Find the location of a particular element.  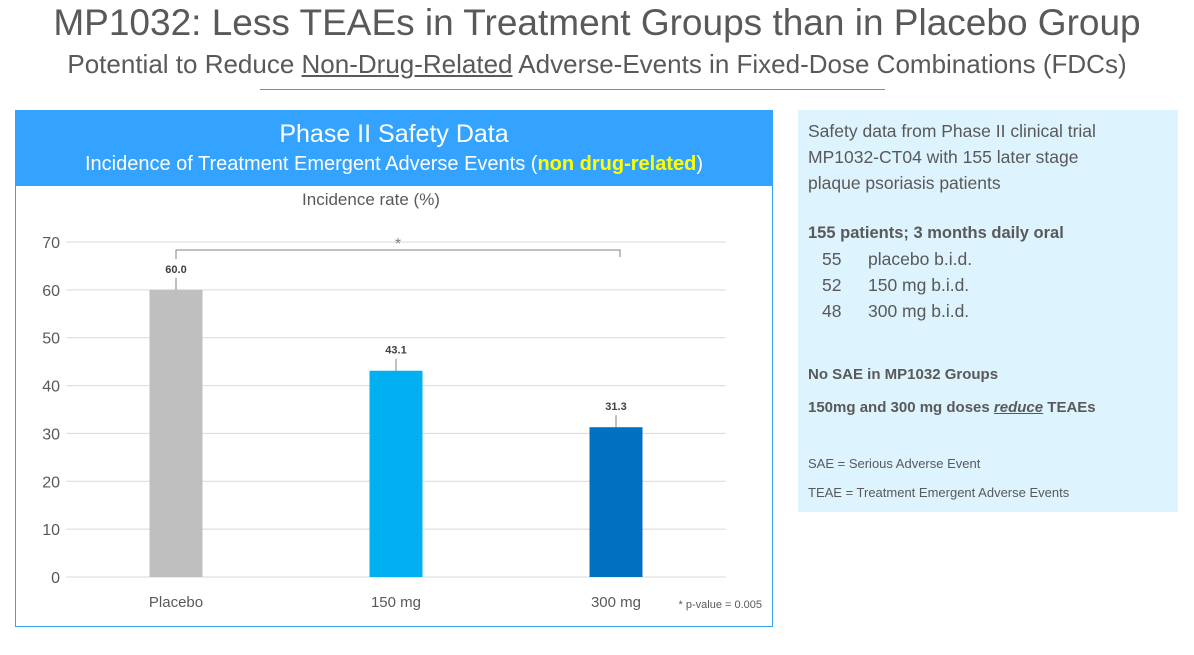

y-tick-label: 0 is located at coordinates (55, 578).